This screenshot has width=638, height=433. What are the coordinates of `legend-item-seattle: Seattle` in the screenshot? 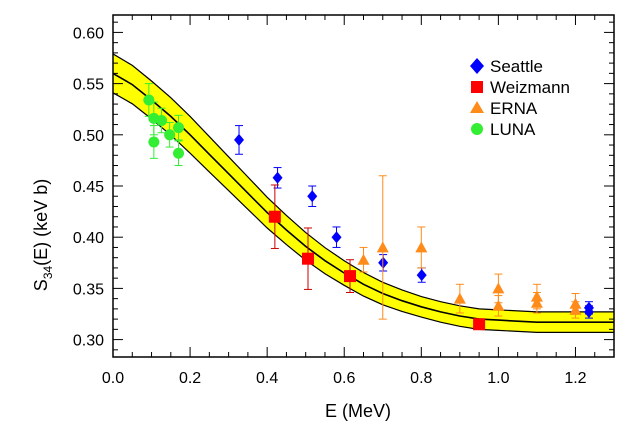 It's located at (506, 66).